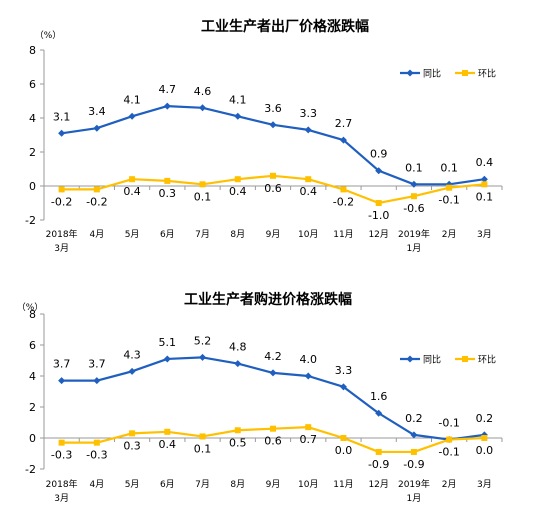 The height and width of the screenshot is (522, 550). What do you see at coordinates (465, 73) in the screenshot?
I see `legend-marker-mom` at bounding box center [465, 73].